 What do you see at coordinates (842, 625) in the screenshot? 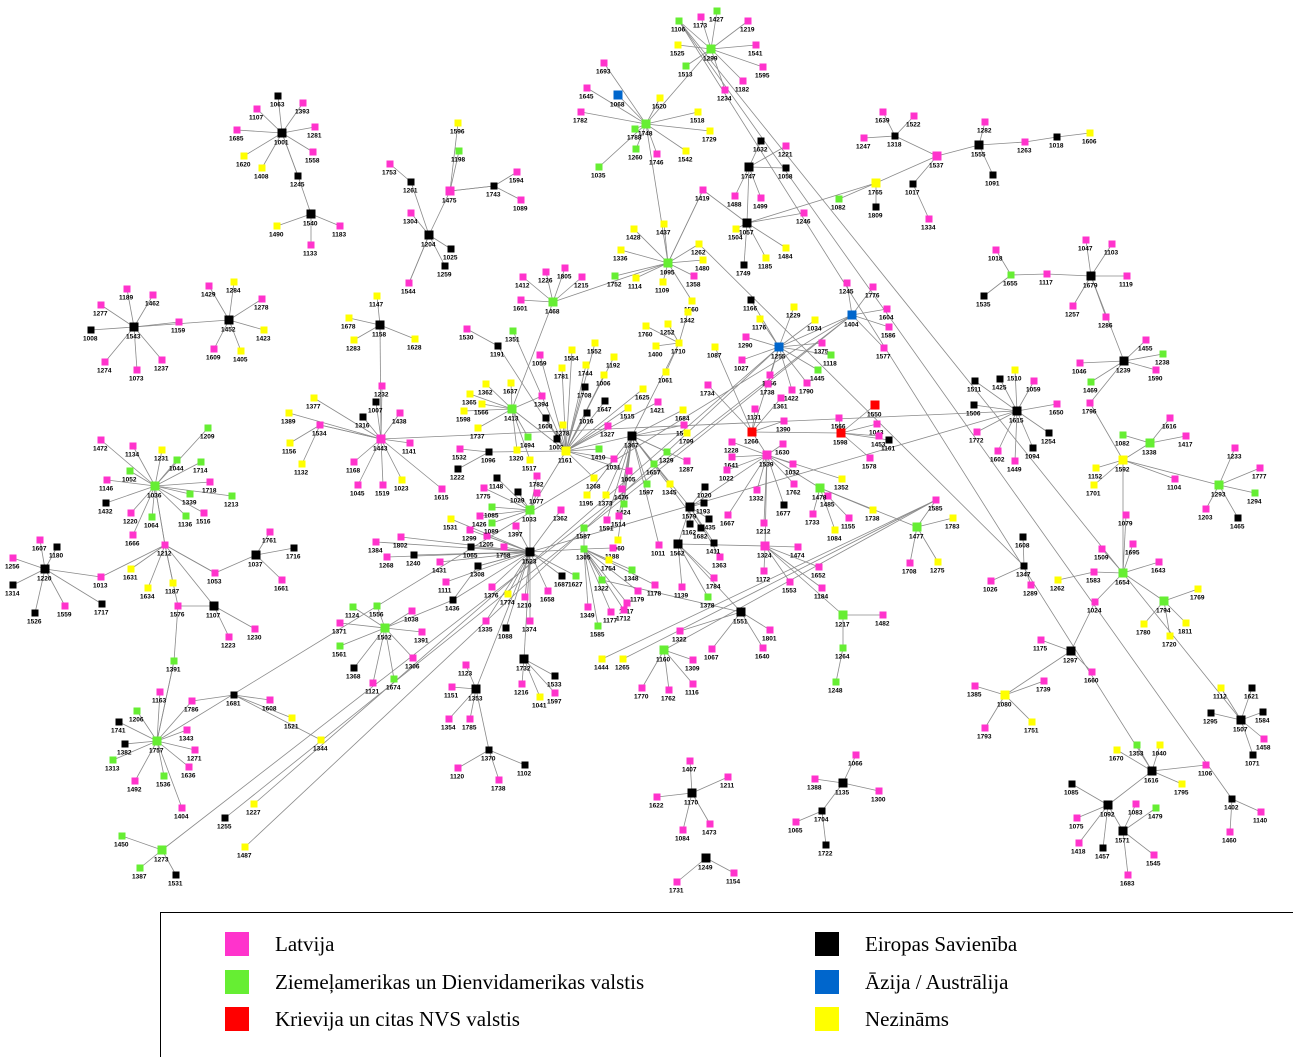
I see `node-label: 1217` at bounding box center [842, 625].